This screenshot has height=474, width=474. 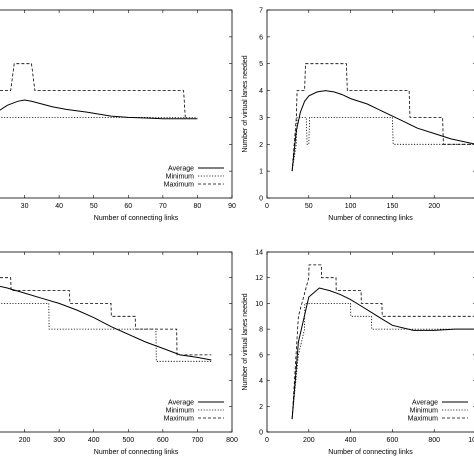 I want to click on y-tick-label: 14, so click(x=259, y=253).